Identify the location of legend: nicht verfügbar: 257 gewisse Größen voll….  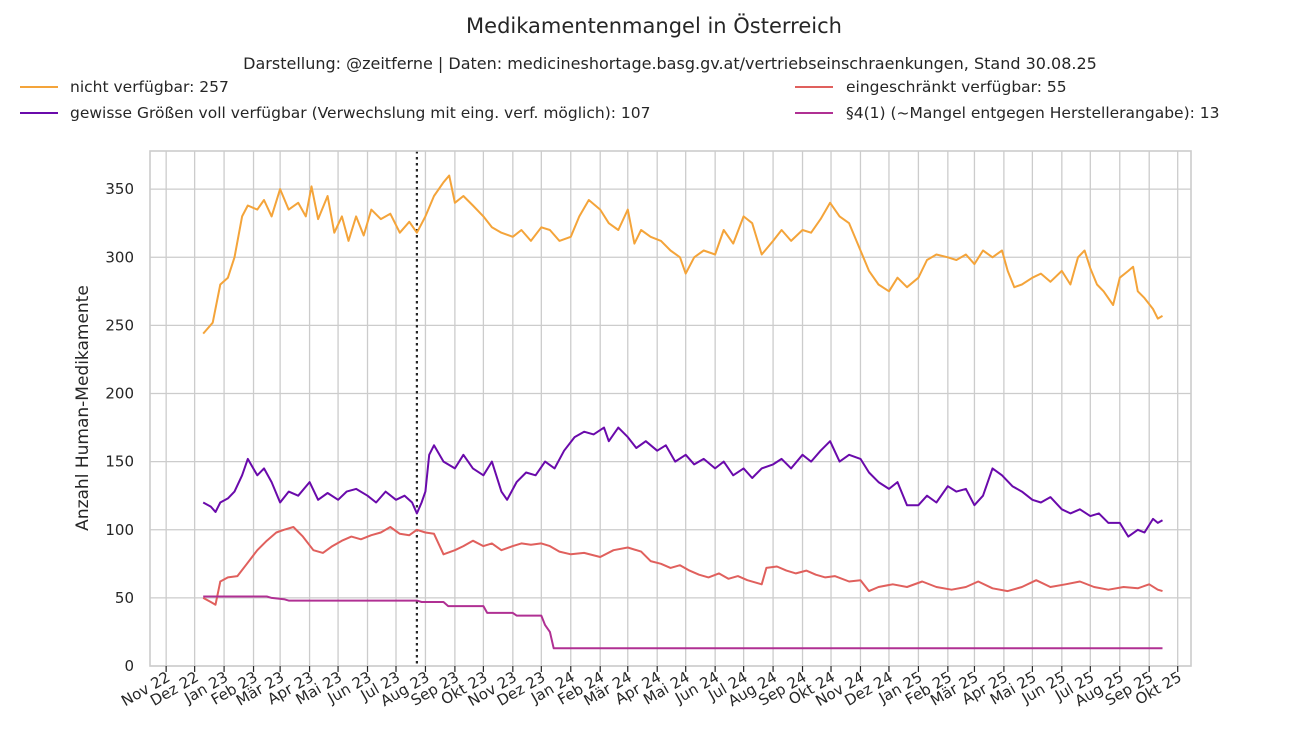
(620, 100).